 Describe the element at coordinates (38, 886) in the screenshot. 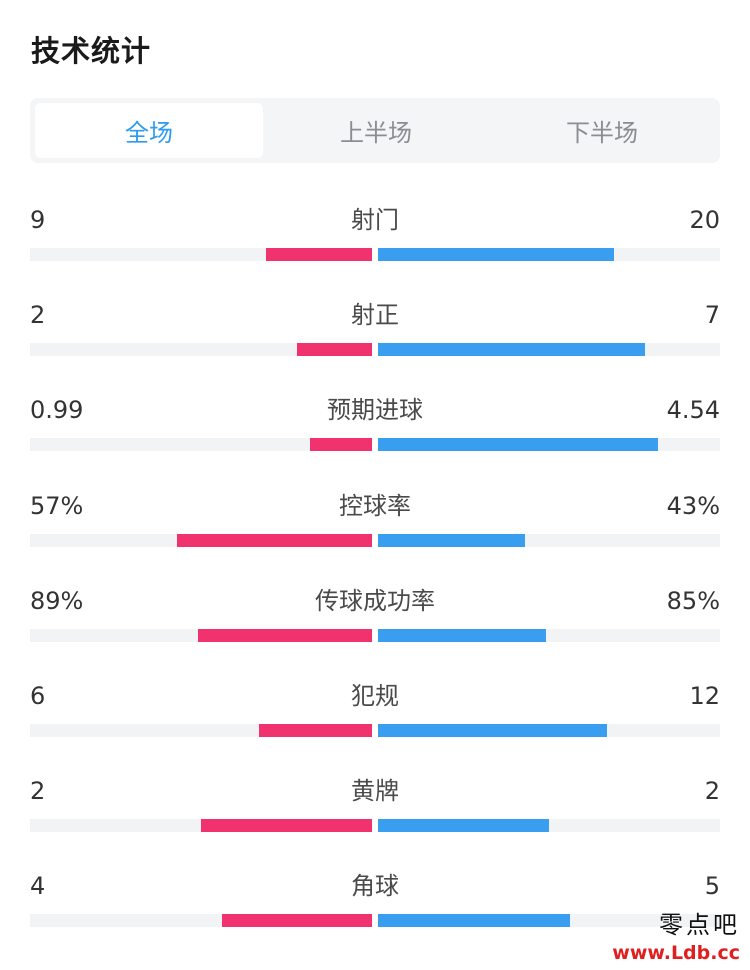

I see `home-value: 4` at that location.